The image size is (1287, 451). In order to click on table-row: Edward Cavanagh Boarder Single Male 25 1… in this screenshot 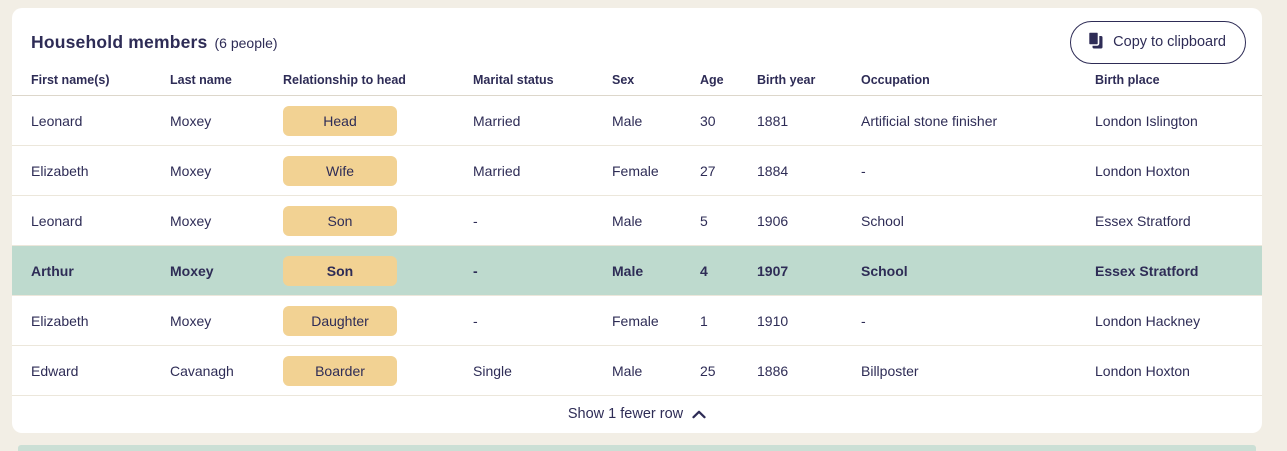, I will do `click(637, 371)`.